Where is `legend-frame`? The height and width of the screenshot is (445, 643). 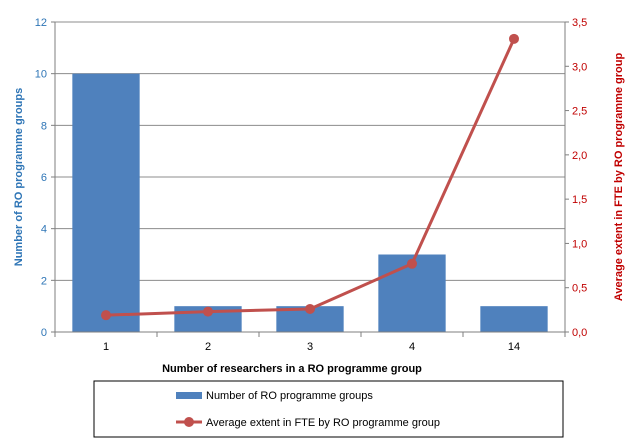 legend-frame is located at coordinates (328, 409).